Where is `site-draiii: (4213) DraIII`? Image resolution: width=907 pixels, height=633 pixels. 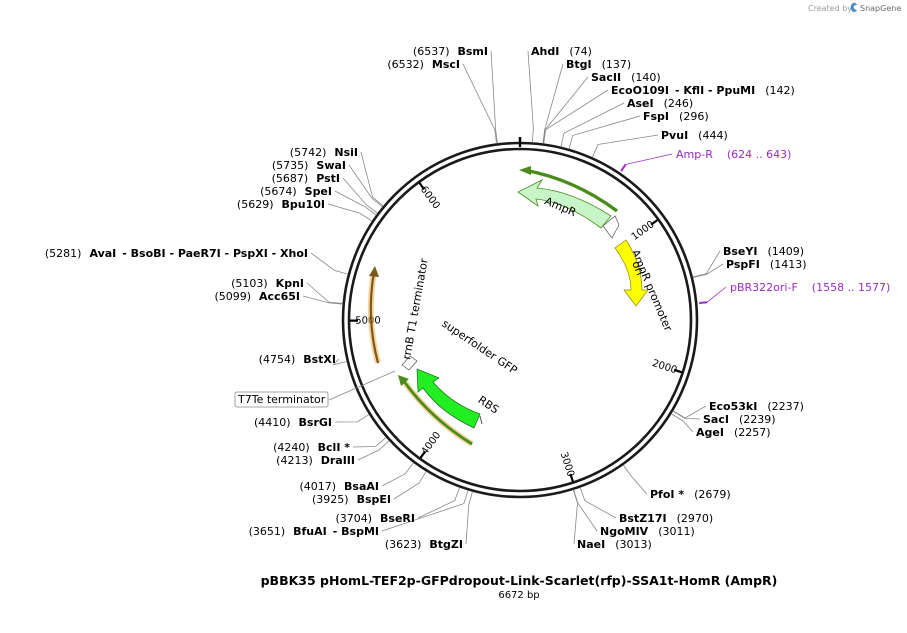
site-draiii: (4213) DraIII is located at coordinates (333, 453).